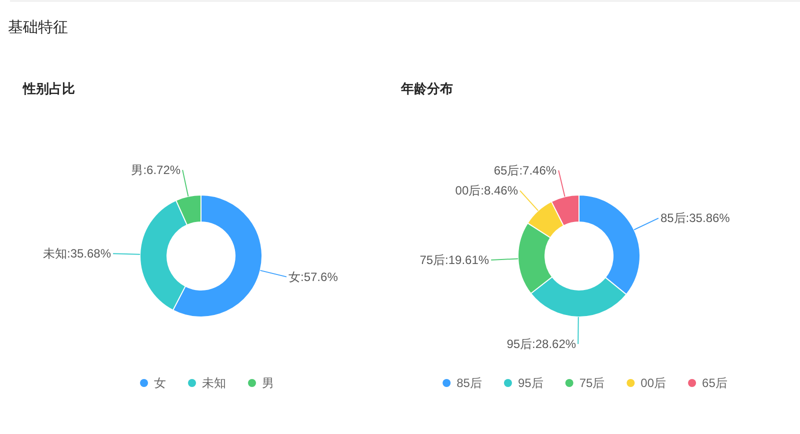 The image size is (800, 434). Describe the element at coordinates (77, 253) in the screenshot. I see `data-label: 未知:35.68%` at that location.